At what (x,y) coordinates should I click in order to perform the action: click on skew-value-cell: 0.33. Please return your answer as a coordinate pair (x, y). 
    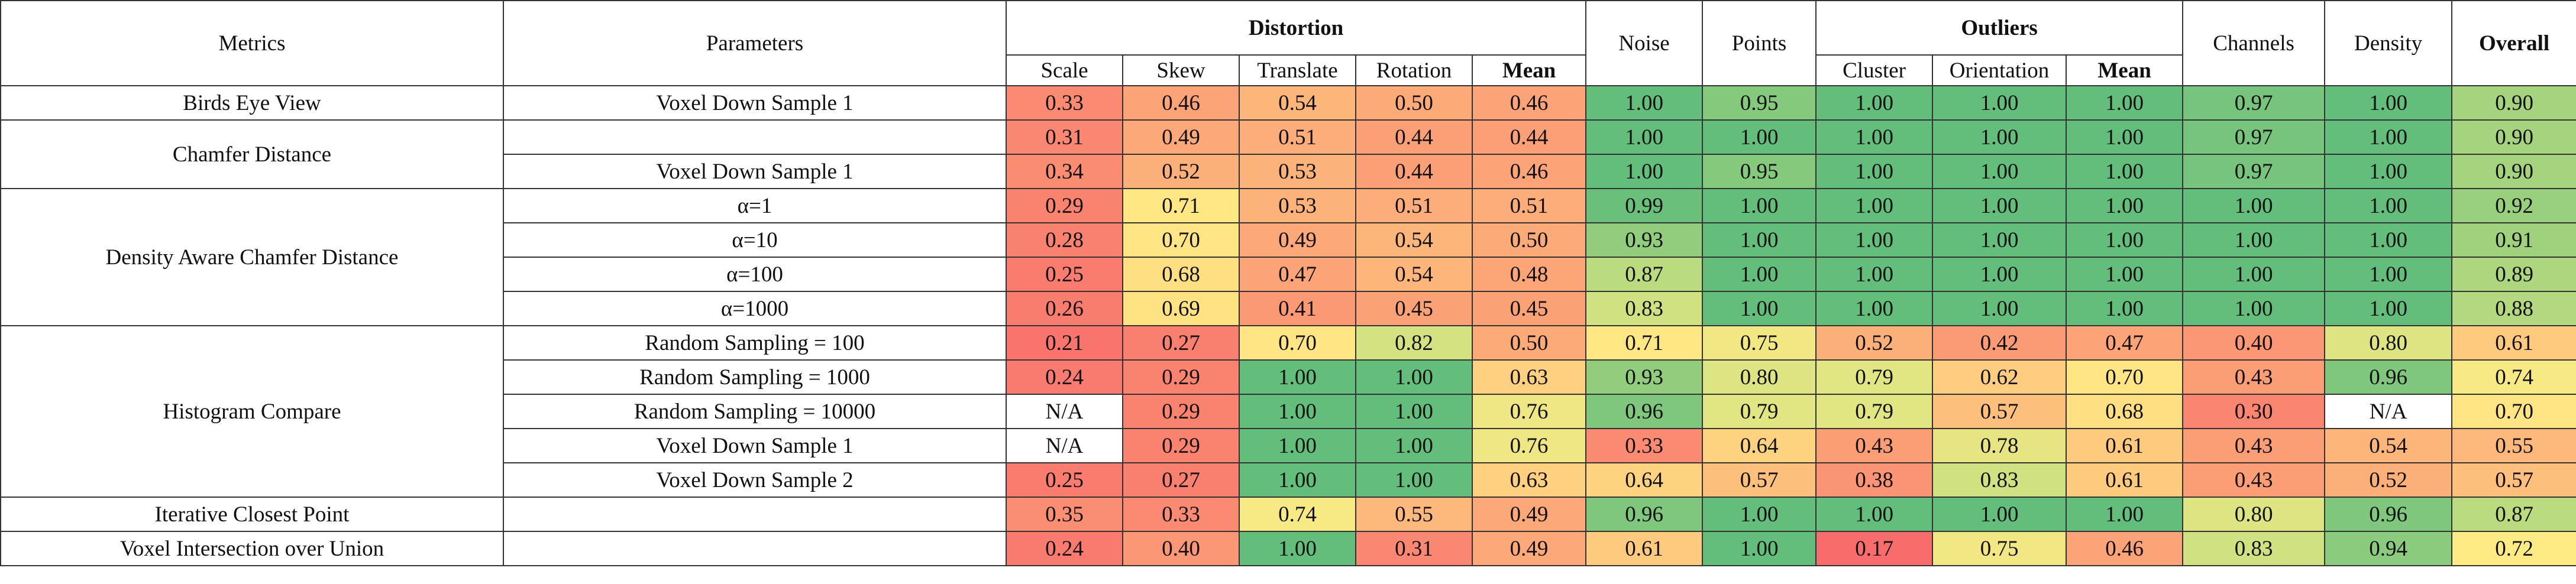
    Looking at the image, I should click on (1181, 514).